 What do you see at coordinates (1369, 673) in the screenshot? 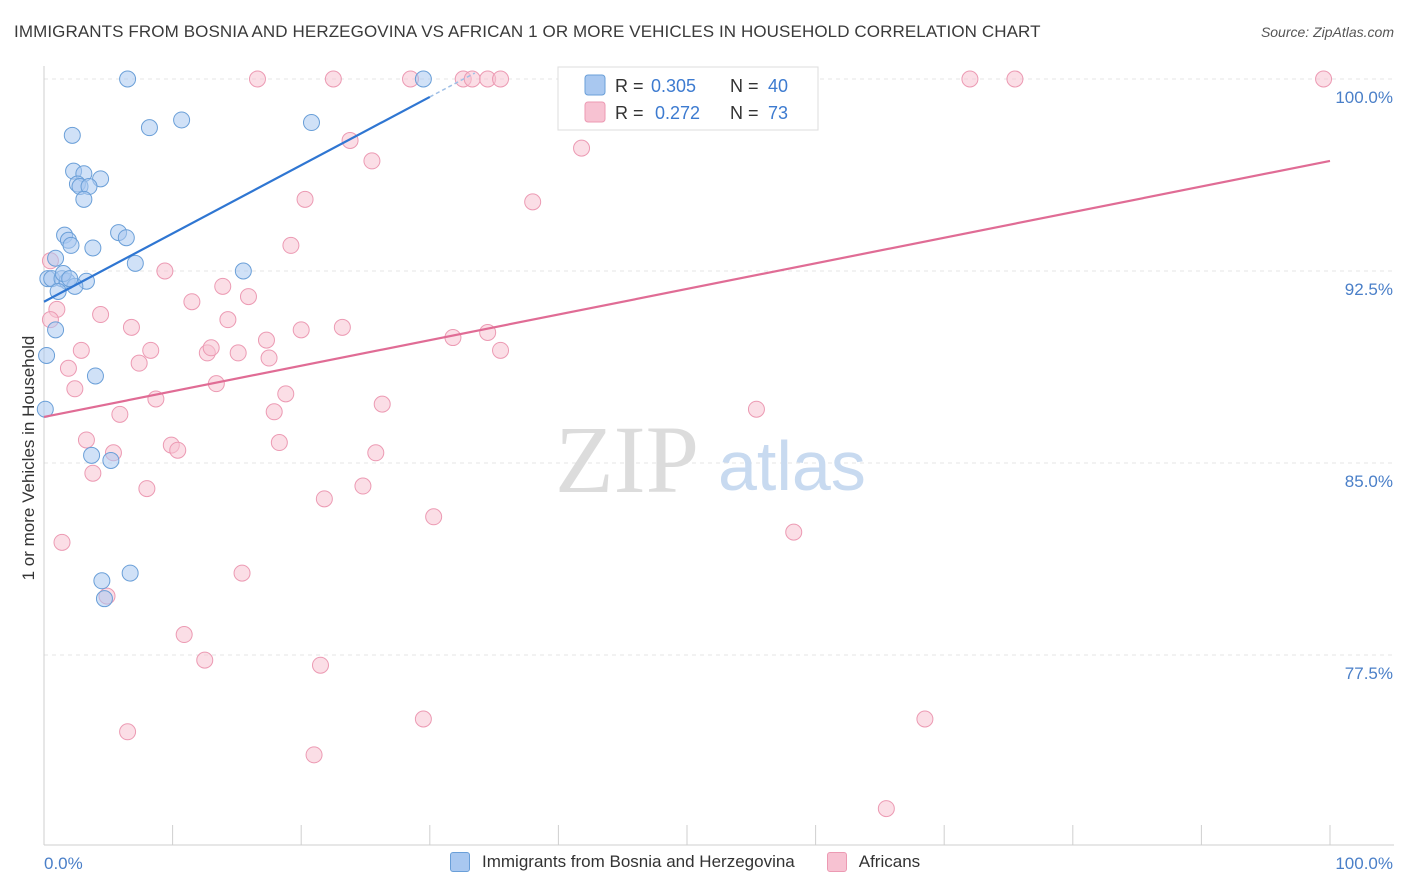
I see `y-tick-label: 77.5%` at bounding box center [1369, 673].